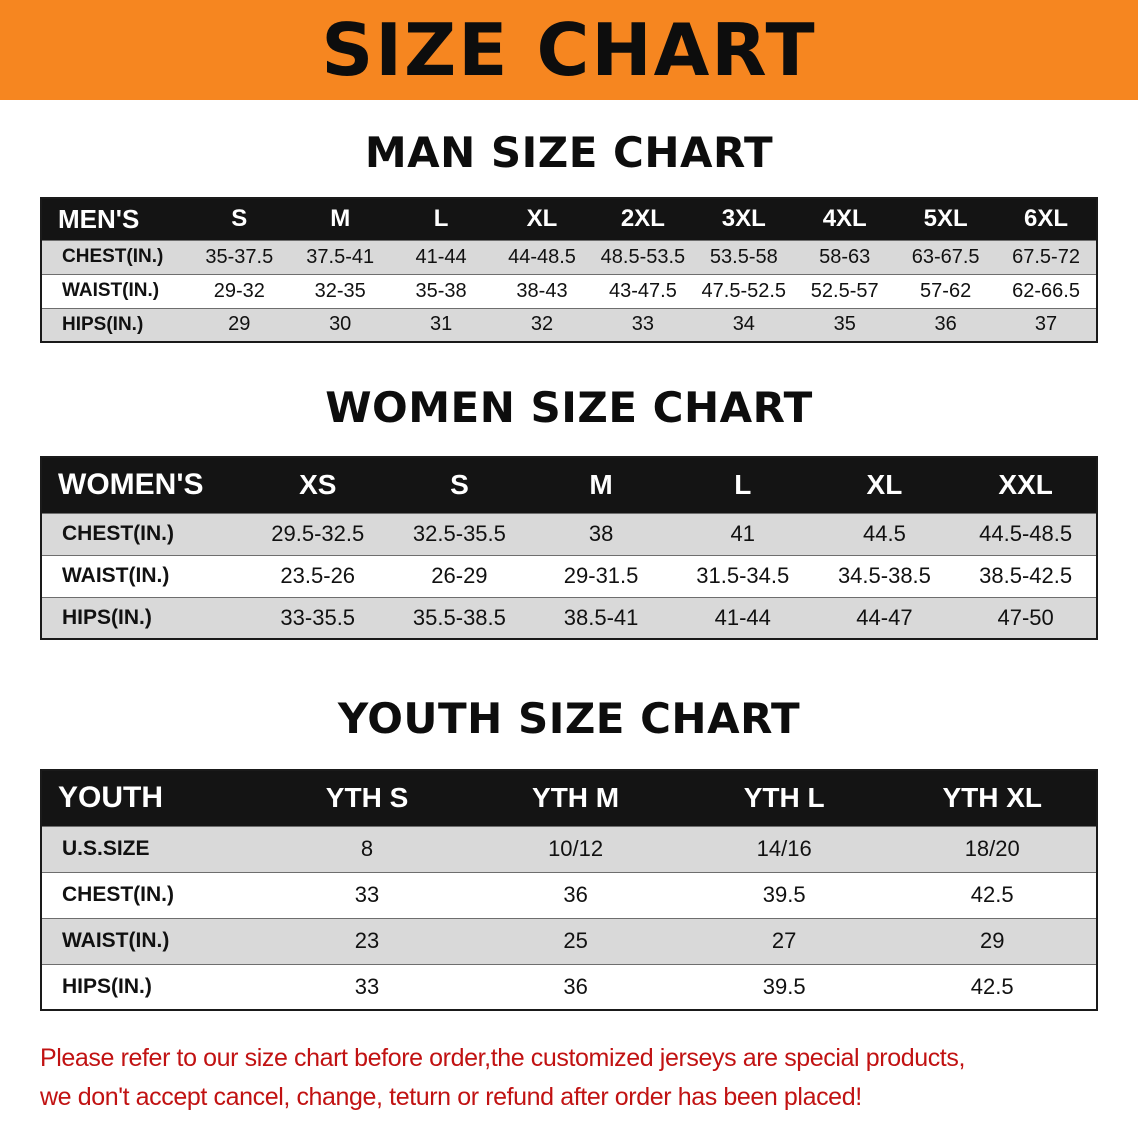 The image size is (1138, 1132). Describe the element at coordinates (367, 940) in the screenshot. I see `measurement-value: 23` at that location.